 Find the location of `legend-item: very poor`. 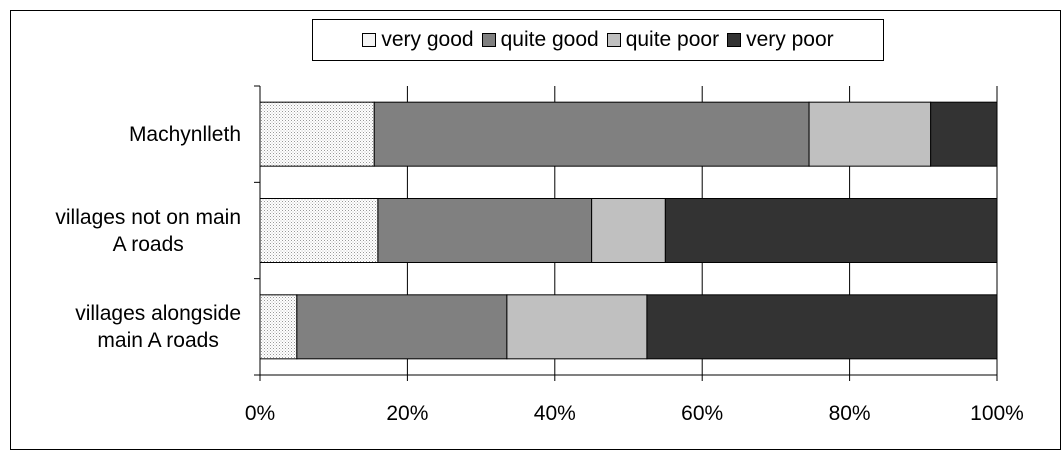

legend-item: very poor is located at coordinates (780, 40).